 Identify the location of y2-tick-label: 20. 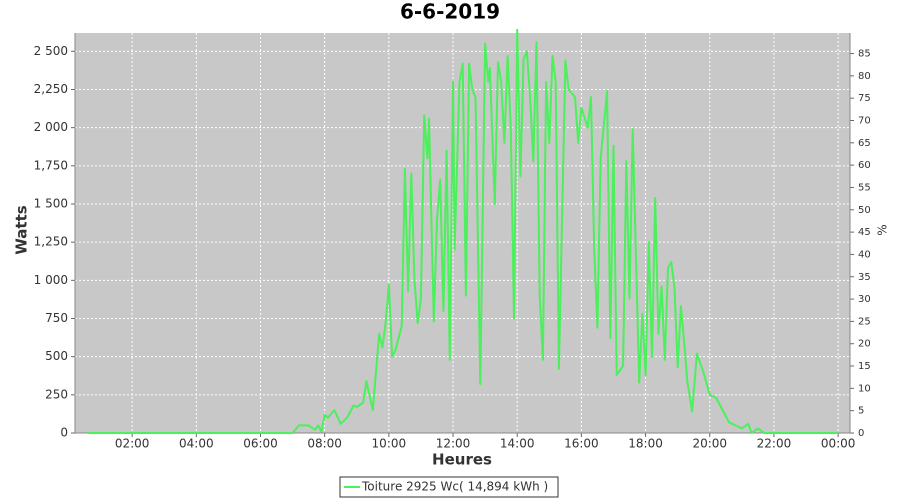
(864, 344).